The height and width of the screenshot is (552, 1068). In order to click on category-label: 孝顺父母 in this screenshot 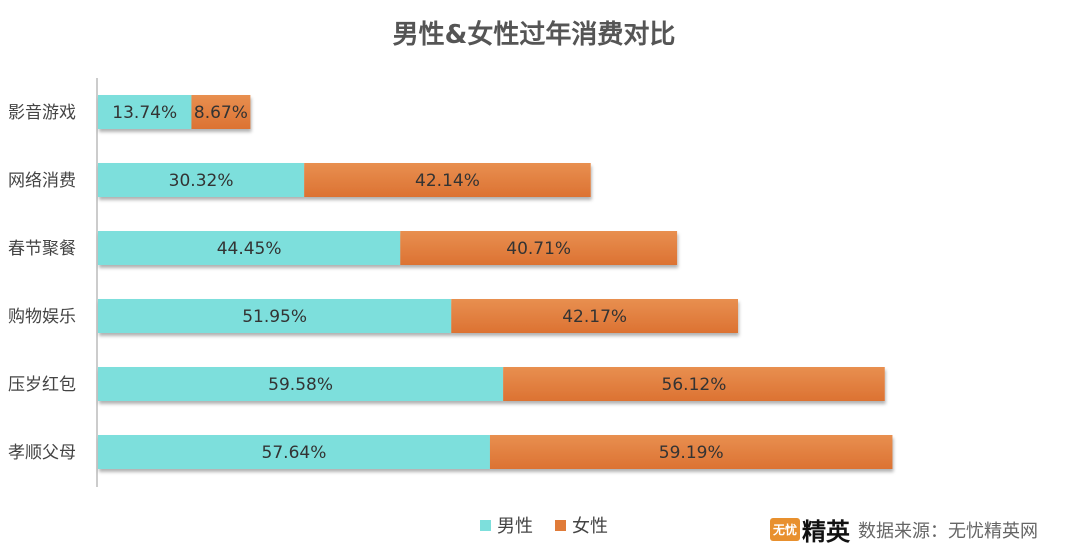, I will do `click(42, 453)`.